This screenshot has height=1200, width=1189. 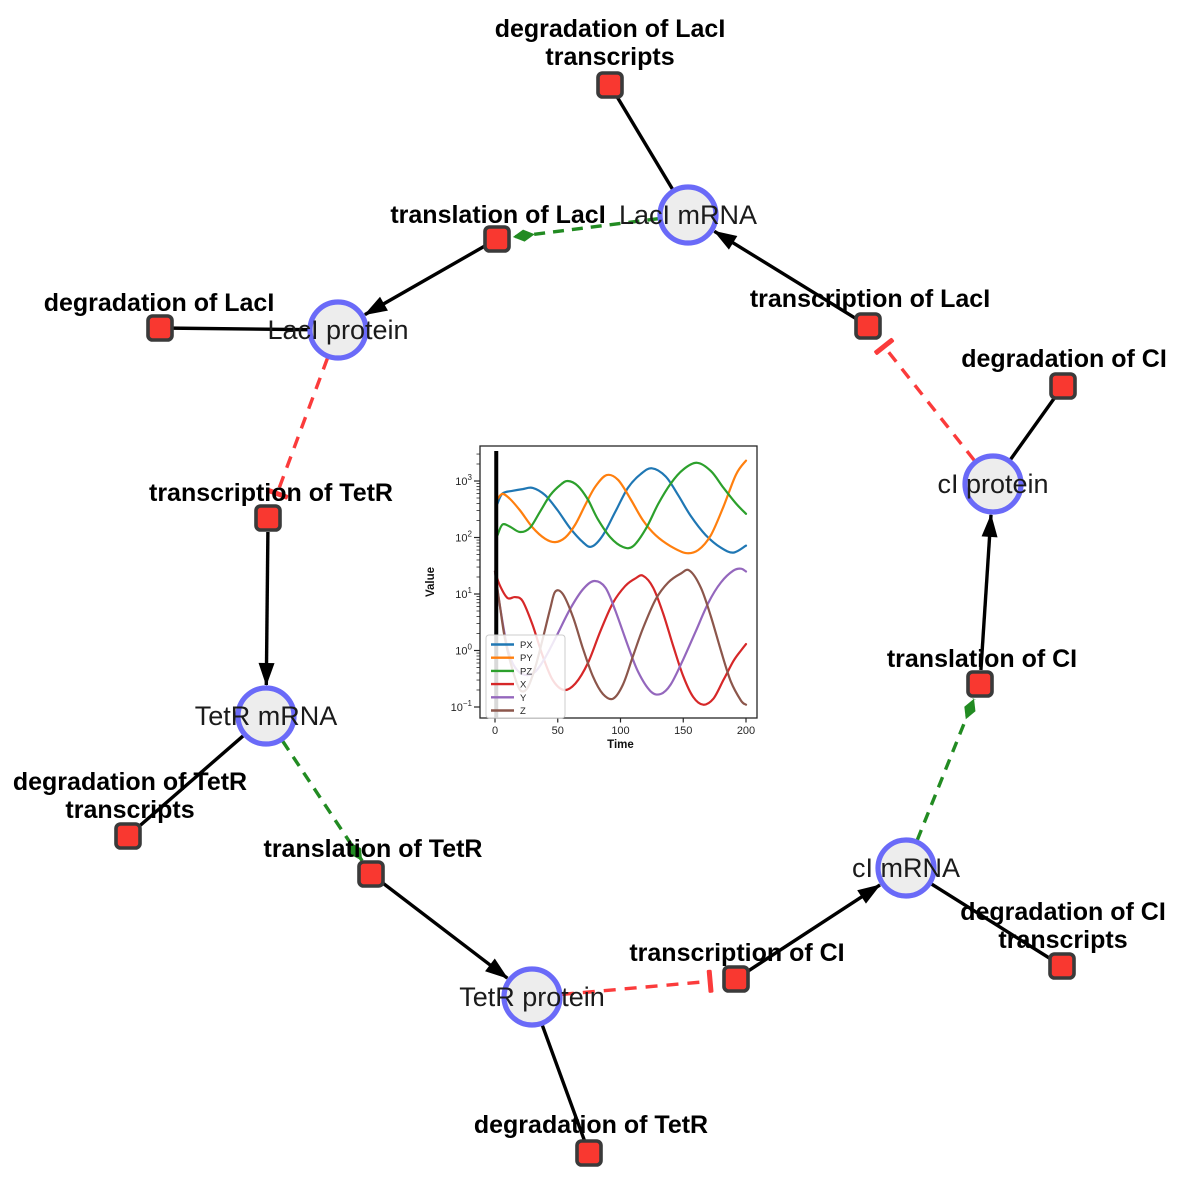 What do you see at coordinates (373, 849) in the screenshot?
I see `reaction-label-transl_tetr: translation of TetR` at bounding box center [373, 849].